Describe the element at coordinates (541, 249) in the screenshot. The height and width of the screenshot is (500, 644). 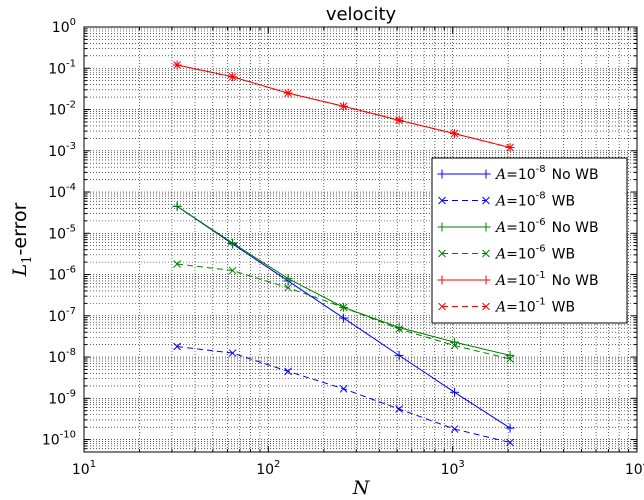
I see `legend-label-exponent: -6` at that location.